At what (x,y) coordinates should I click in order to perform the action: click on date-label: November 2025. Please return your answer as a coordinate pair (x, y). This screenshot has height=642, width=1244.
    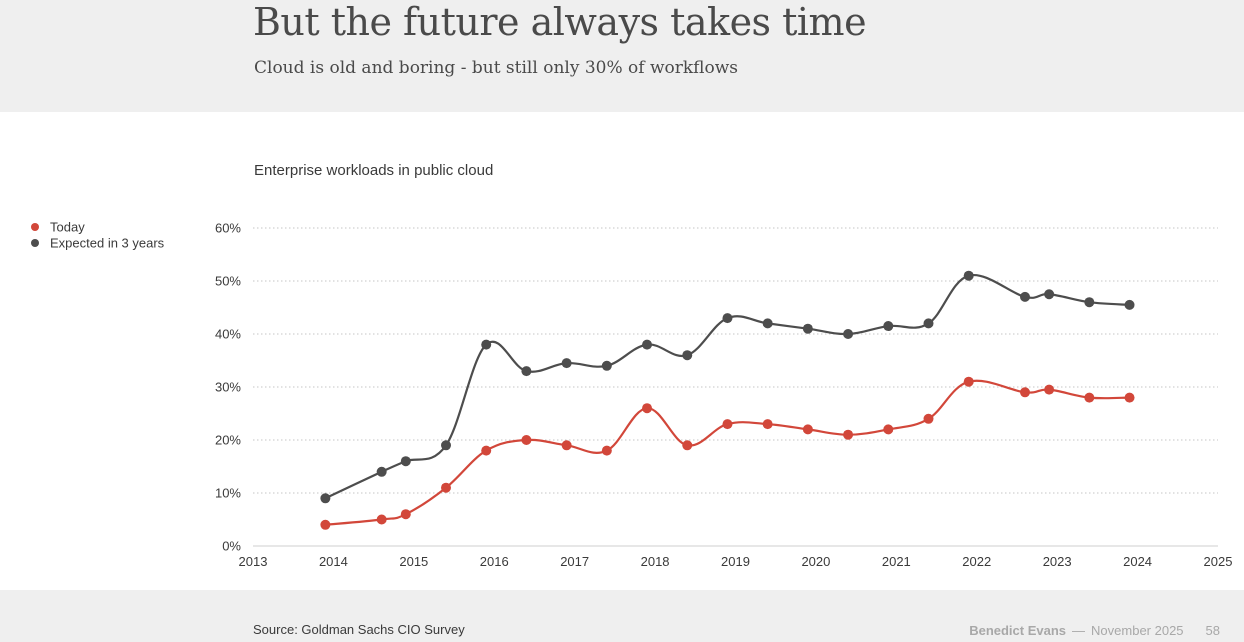
    Looking at the image, I should click on (1137, 630).